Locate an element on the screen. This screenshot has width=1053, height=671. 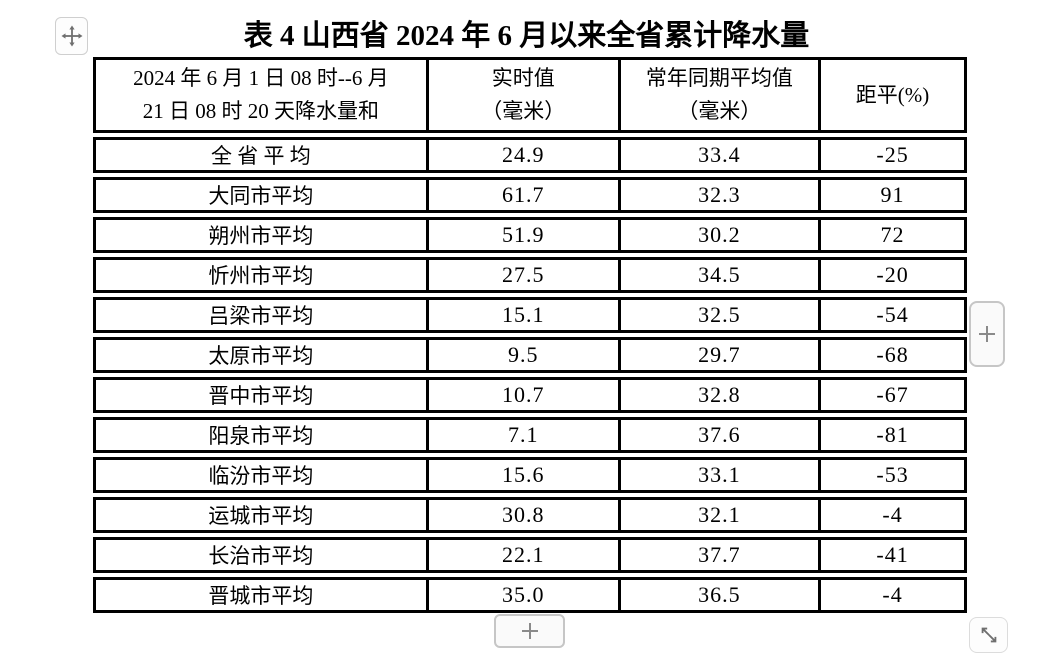
cell-normal-value: 37.7 is located at coordinates (718, 555).